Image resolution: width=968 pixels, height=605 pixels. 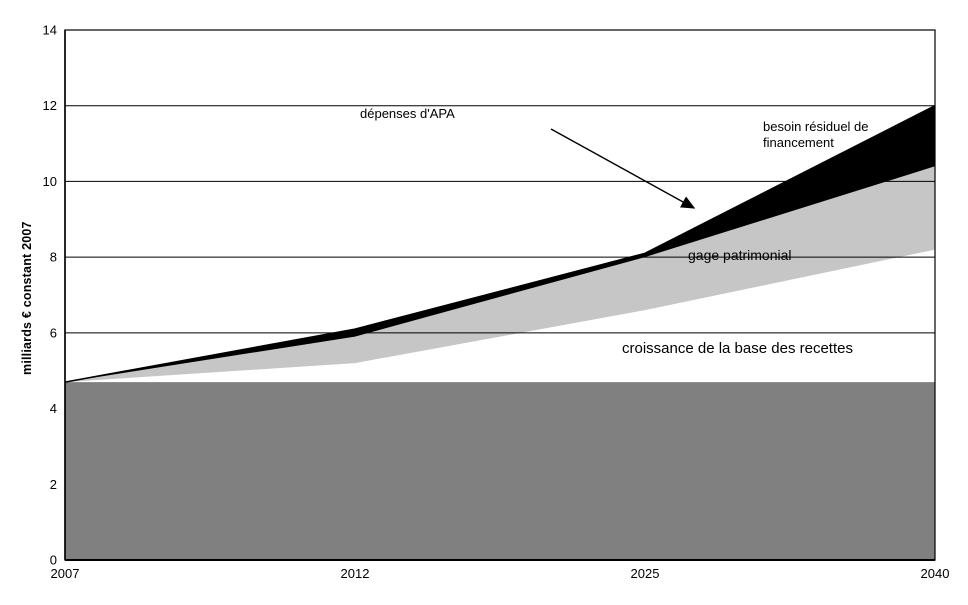 What do you see at coordinates (50, 30) in the screenshot?
I see `y-tick-label: 14` at bounding box center [50, 30].